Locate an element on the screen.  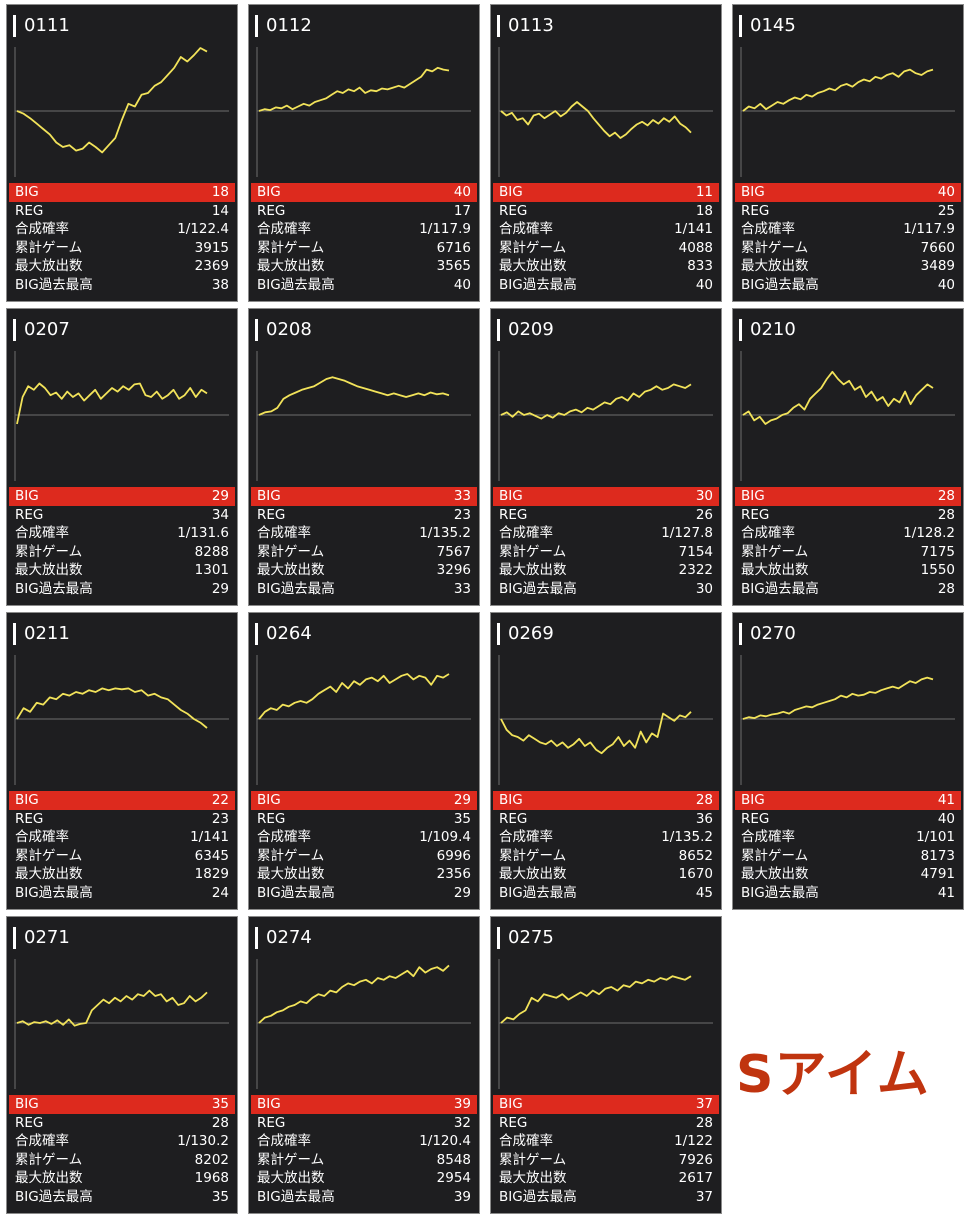
stat-row-best: BIG過去最高 30 is located at coordinates (606, 589).